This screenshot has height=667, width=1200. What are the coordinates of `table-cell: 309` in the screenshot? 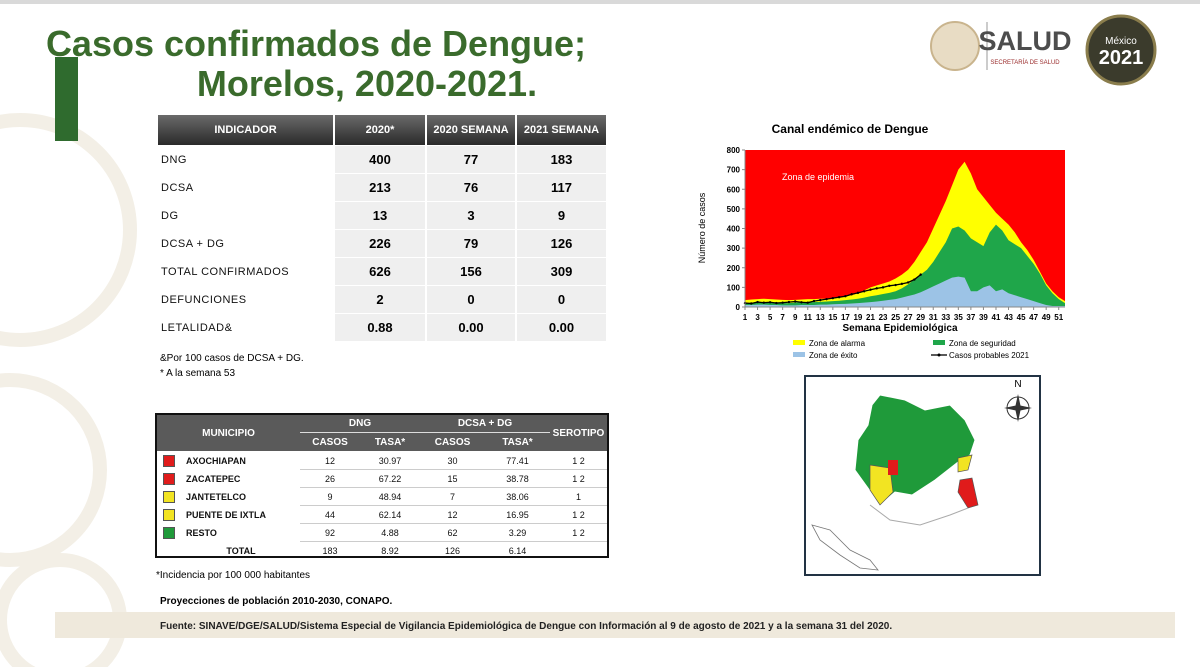 It's located at (561, 271).